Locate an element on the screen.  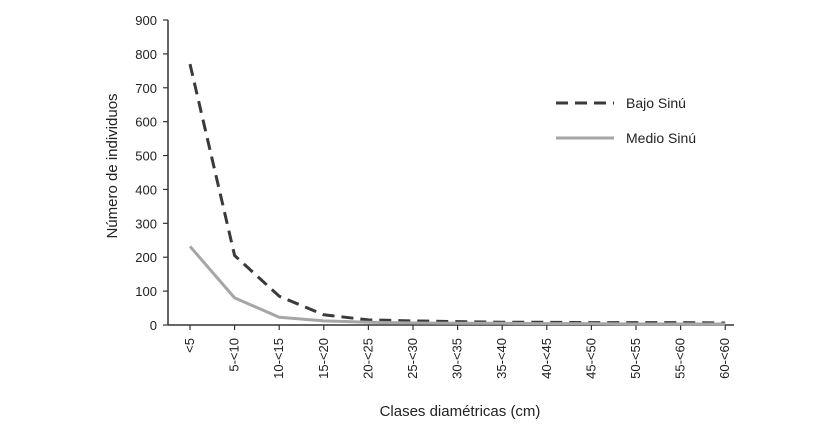
legend-label: Medio Sinú is located at coordinates (661, 138).